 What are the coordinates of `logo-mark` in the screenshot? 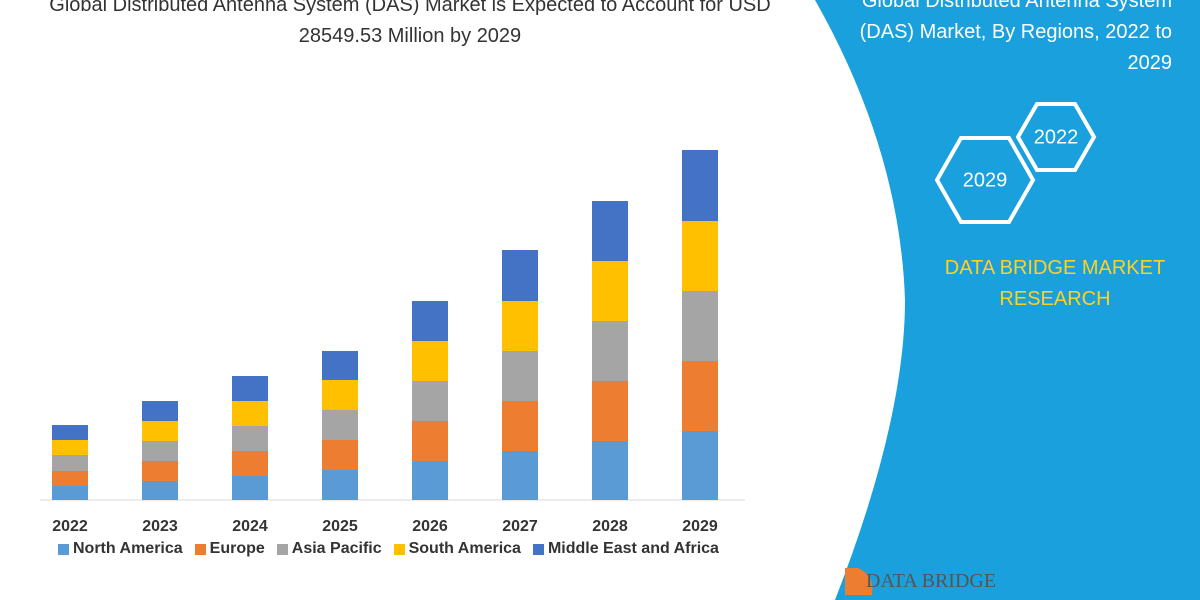 It's located at (859, 581).